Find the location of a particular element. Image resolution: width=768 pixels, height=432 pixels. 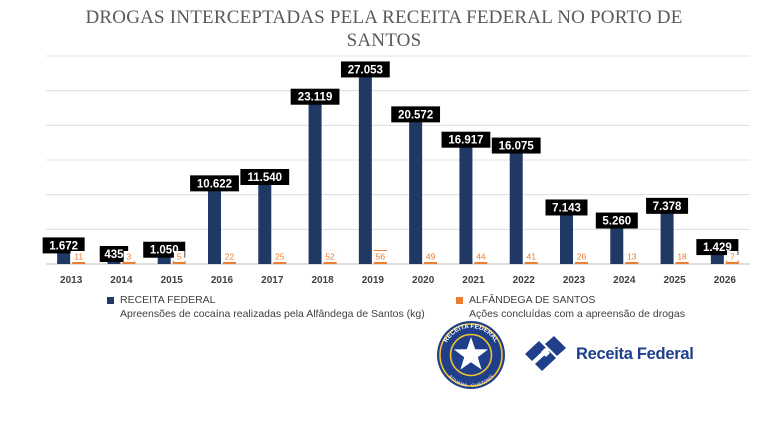

data-label-text-alfandega-2018: 52 is located at coordinates (330, 257).